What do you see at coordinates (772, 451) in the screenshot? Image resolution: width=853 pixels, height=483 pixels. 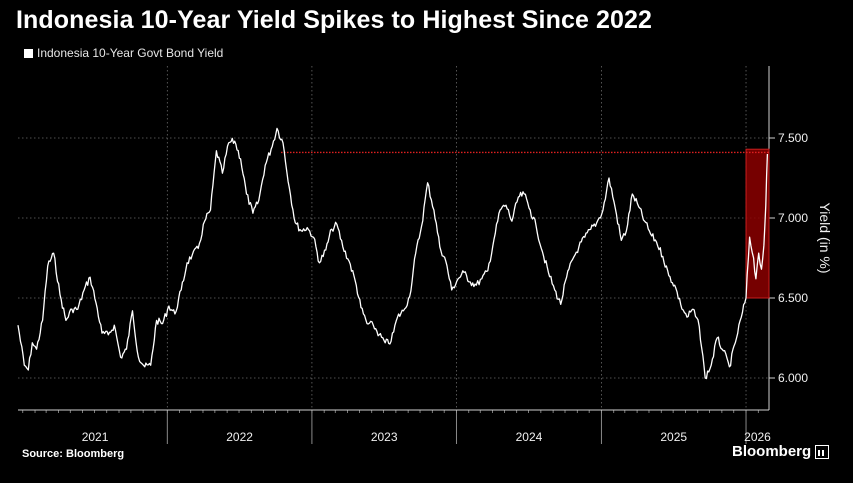 I see `brand-name: Bloomberg` at bounding box center [772, 451].